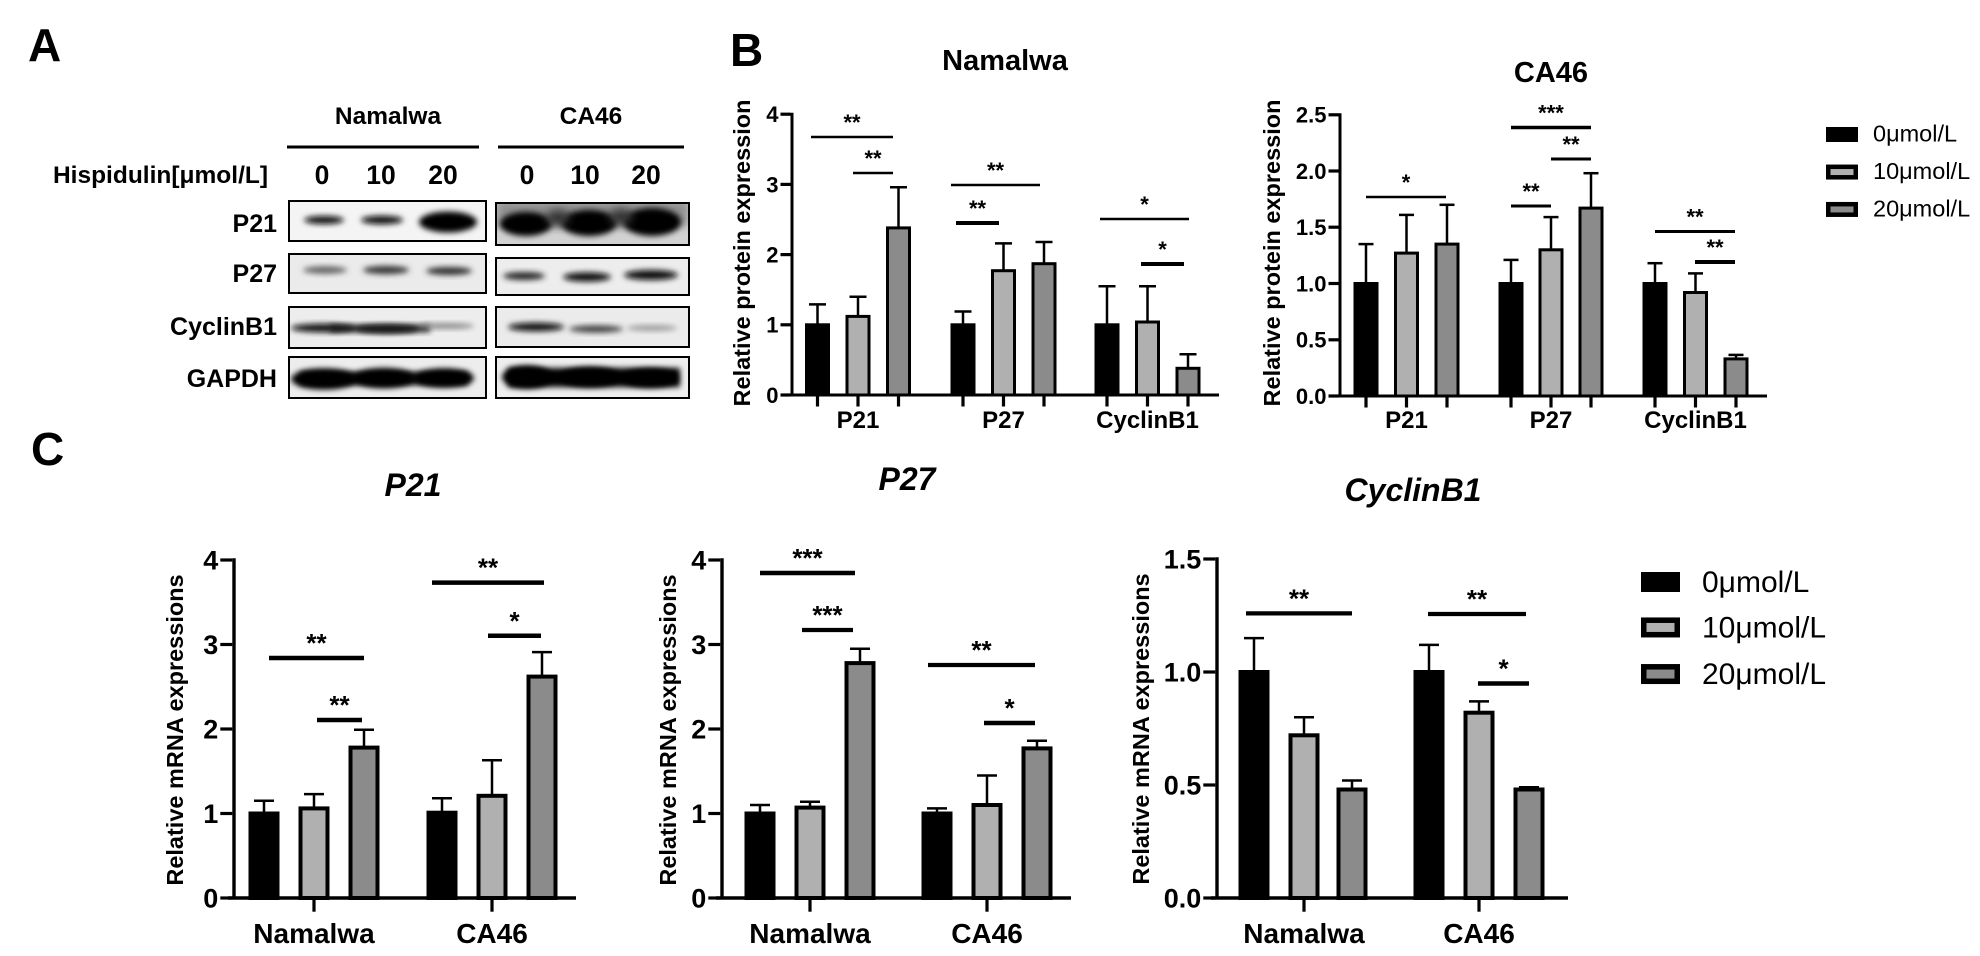 Image resolution: width=1980 pixels, height=956 pixels. Describe the element at coordinates (1311, 115) in the screenshot. I see `svg-text: 2.5` at that location.